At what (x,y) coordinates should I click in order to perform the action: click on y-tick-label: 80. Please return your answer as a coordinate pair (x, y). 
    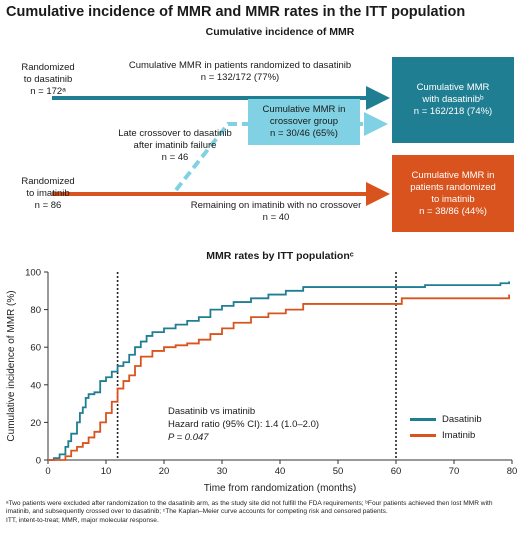
    Looking at the image, I should click on (35, 310).